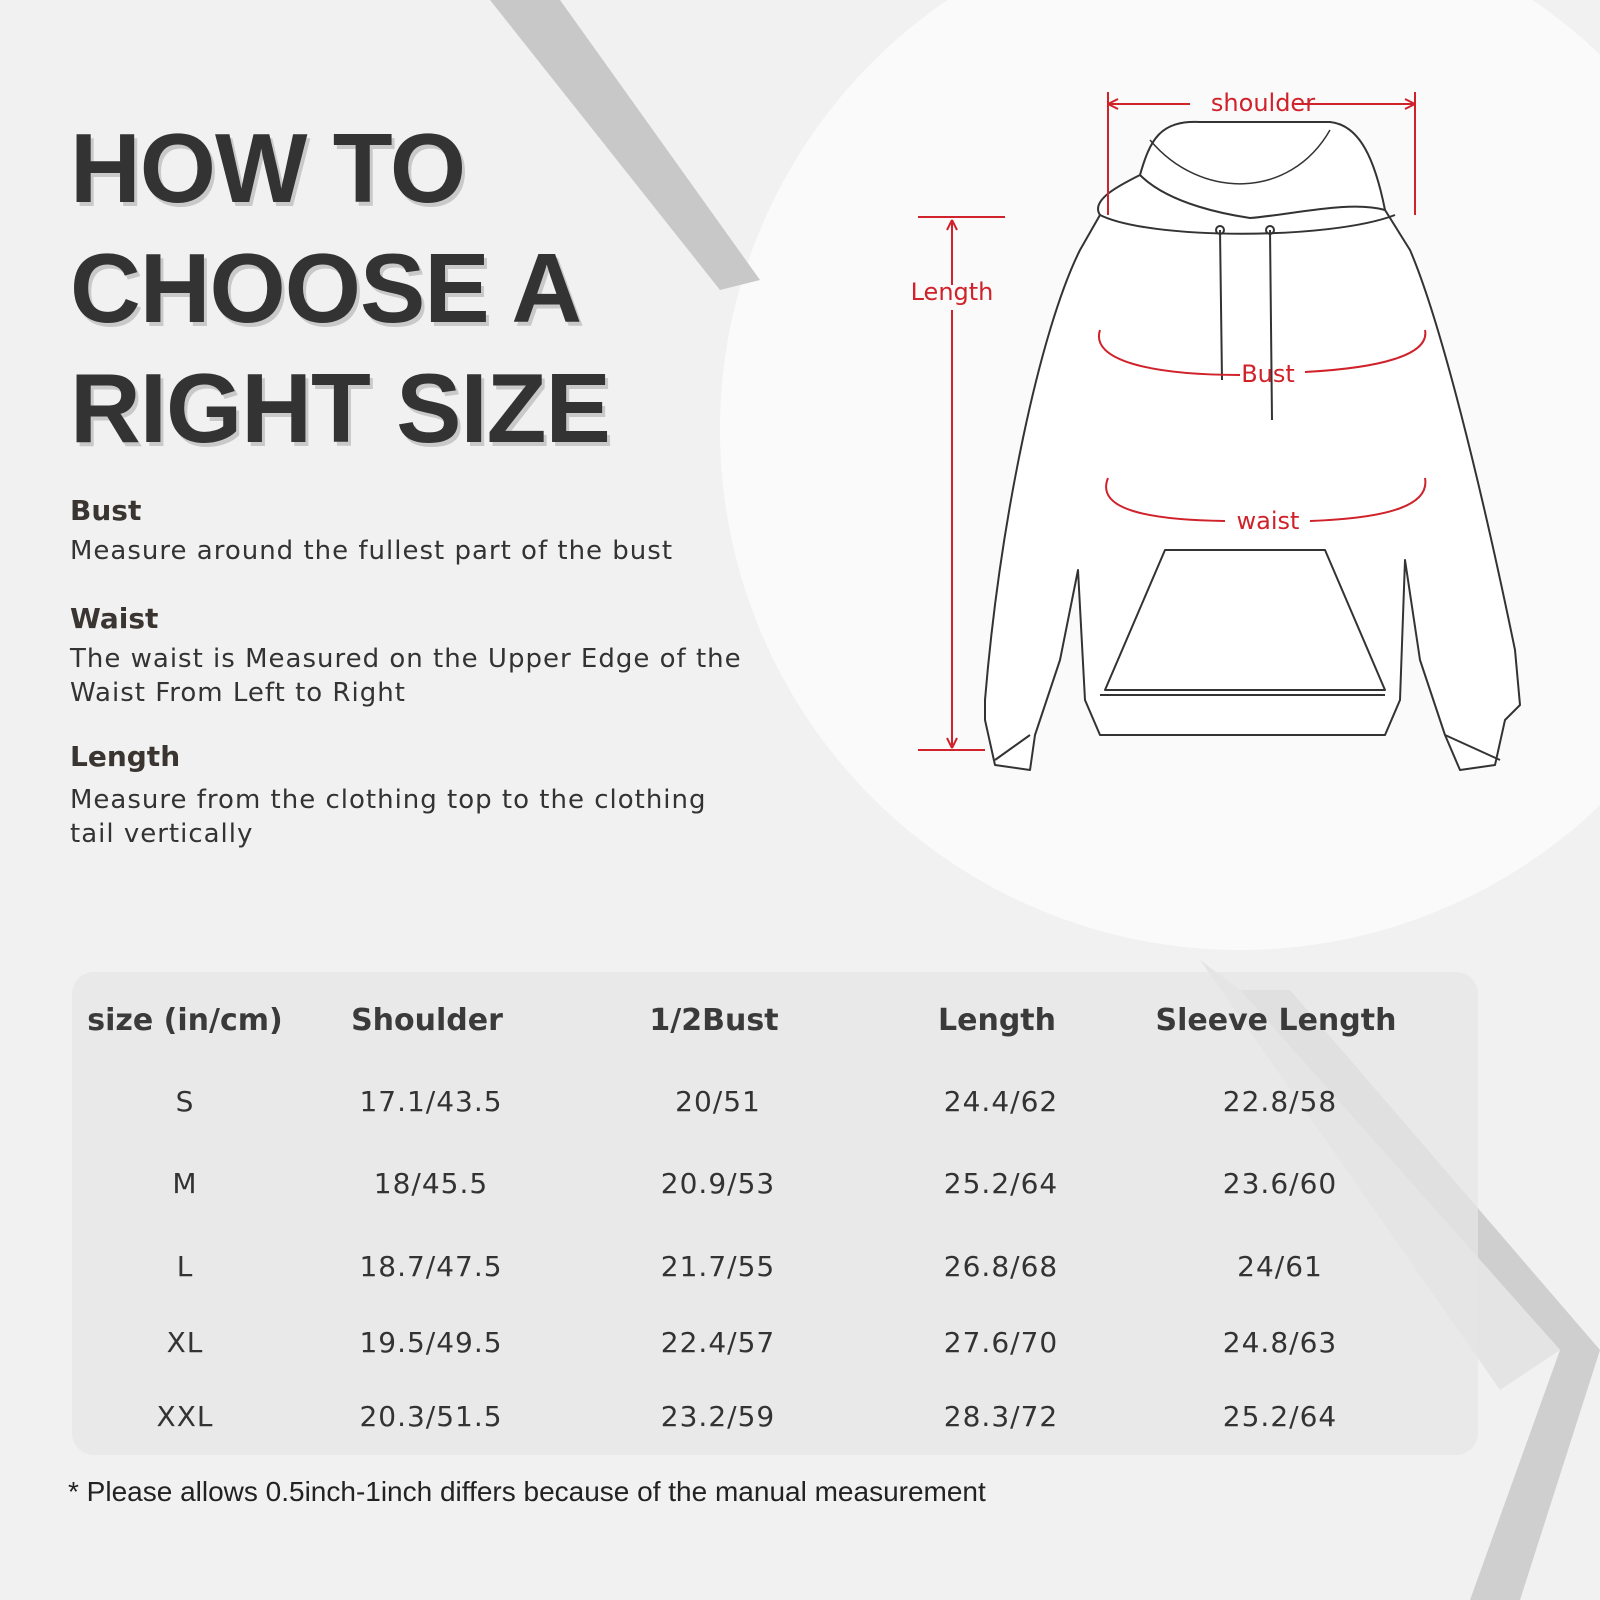  Describe the element at coordinates (1280, 1342) in the screenshot. I see `table-cell: 24.8/63` at that location.